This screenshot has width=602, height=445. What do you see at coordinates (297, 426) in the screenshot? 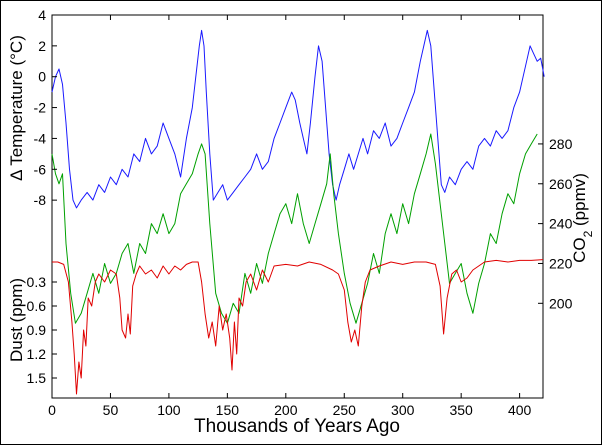
I see `x-axis-title: Thousands of Years Ago` at bounding box center [297, 426].